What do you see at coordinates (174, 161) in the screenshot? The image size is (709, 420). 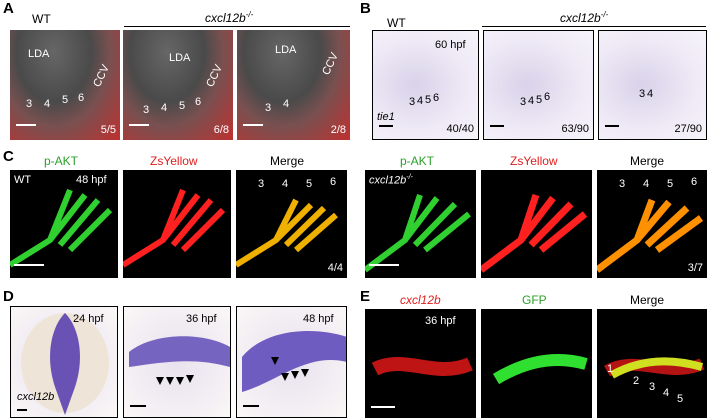 I see `channel: ZsYellow` at bounding box center [174, 161].